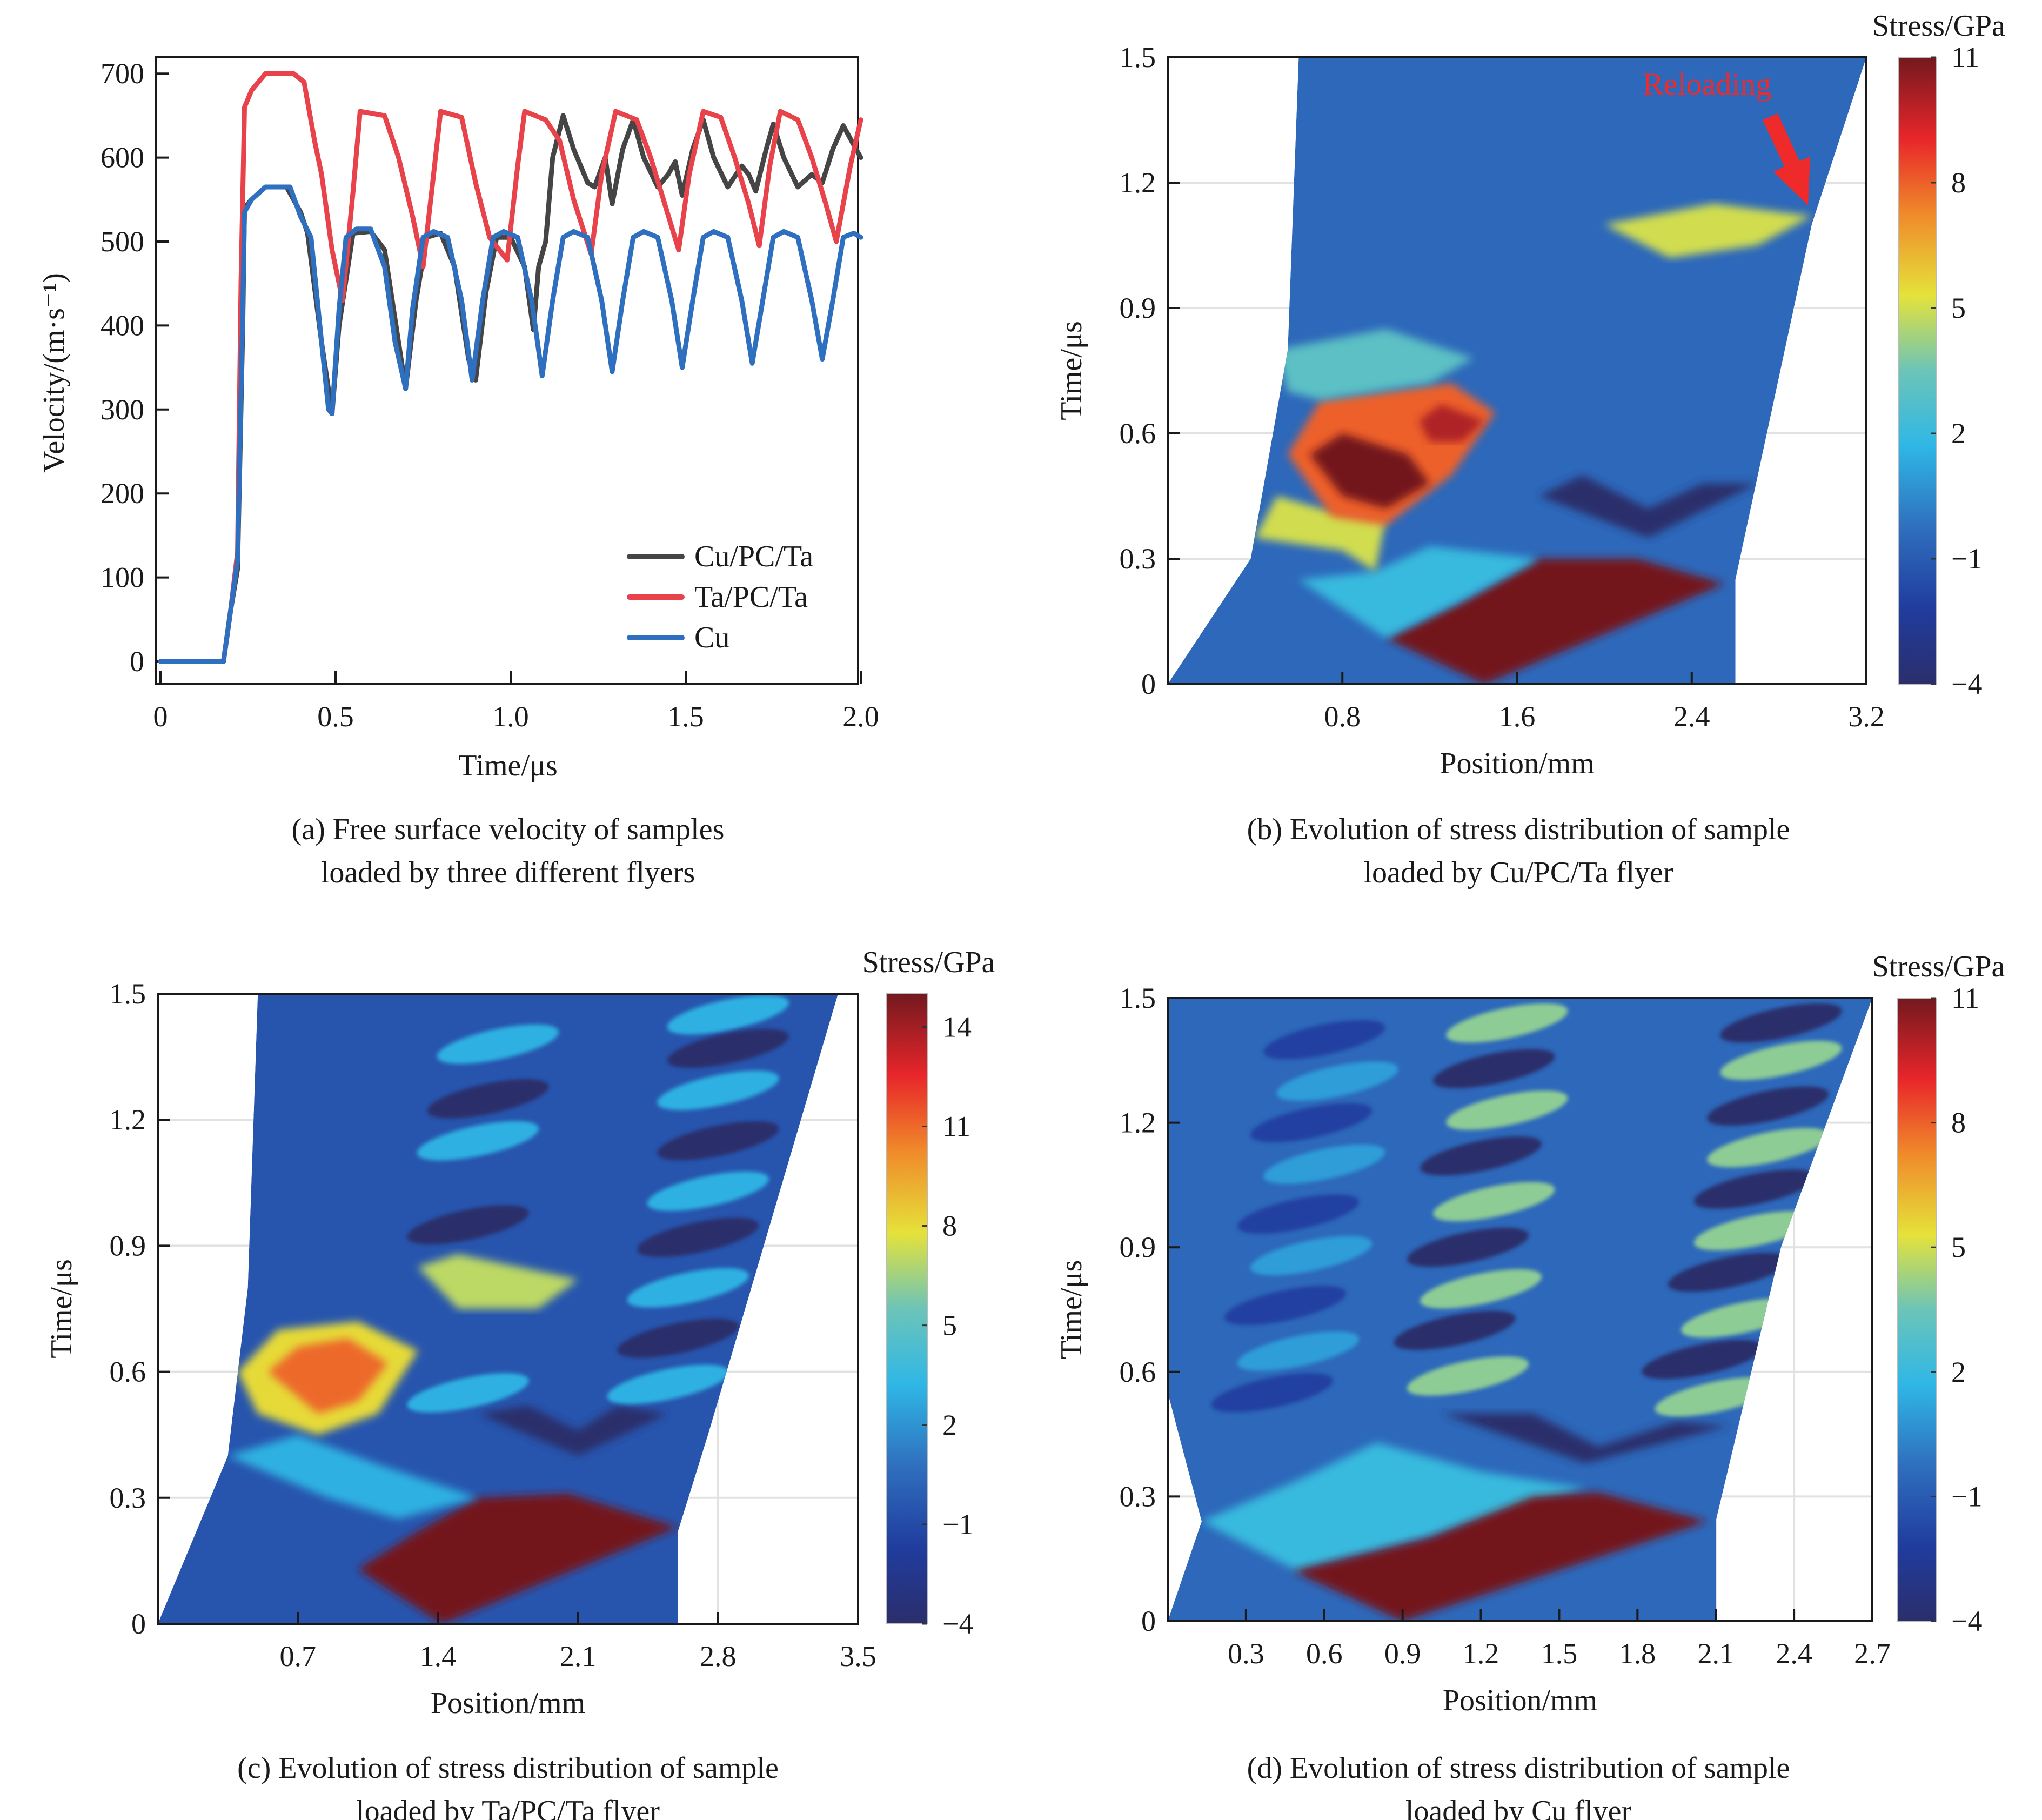 The width and height of the screenshot is (2042, 1820). Describe the element at coordinates (1402, 1654) in the screenshot. I see `x-tick-label: 0.9` at that location.